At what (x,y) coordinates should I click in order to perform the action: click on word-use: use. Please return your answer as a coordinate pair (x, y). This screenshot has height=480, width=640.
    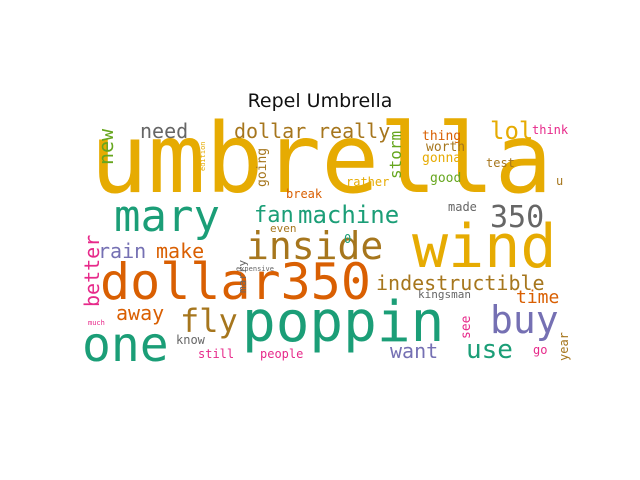
    Looking at the image, I should click on (489, 350).